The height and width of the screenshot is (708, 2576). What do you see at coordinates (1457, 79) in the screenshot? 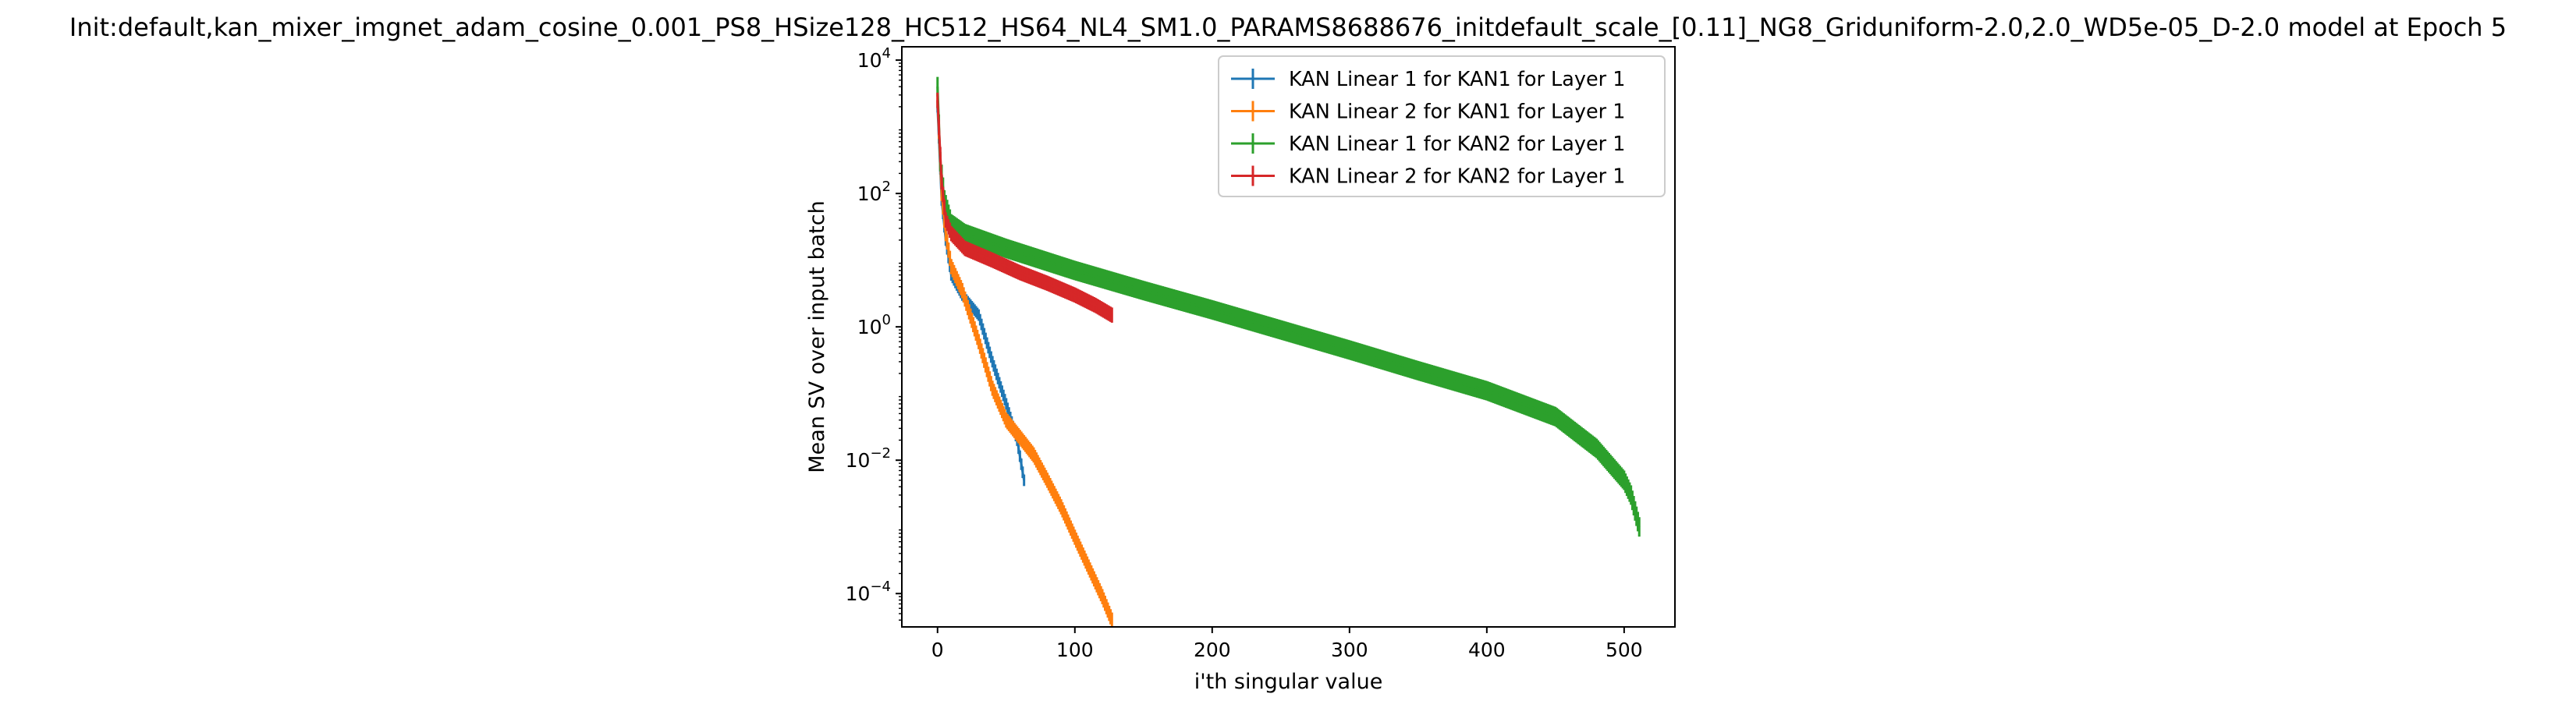
I see `legend-label: KAN Linear 1 for KAN1 for Layer 1` at bounding box center [1457, 79].